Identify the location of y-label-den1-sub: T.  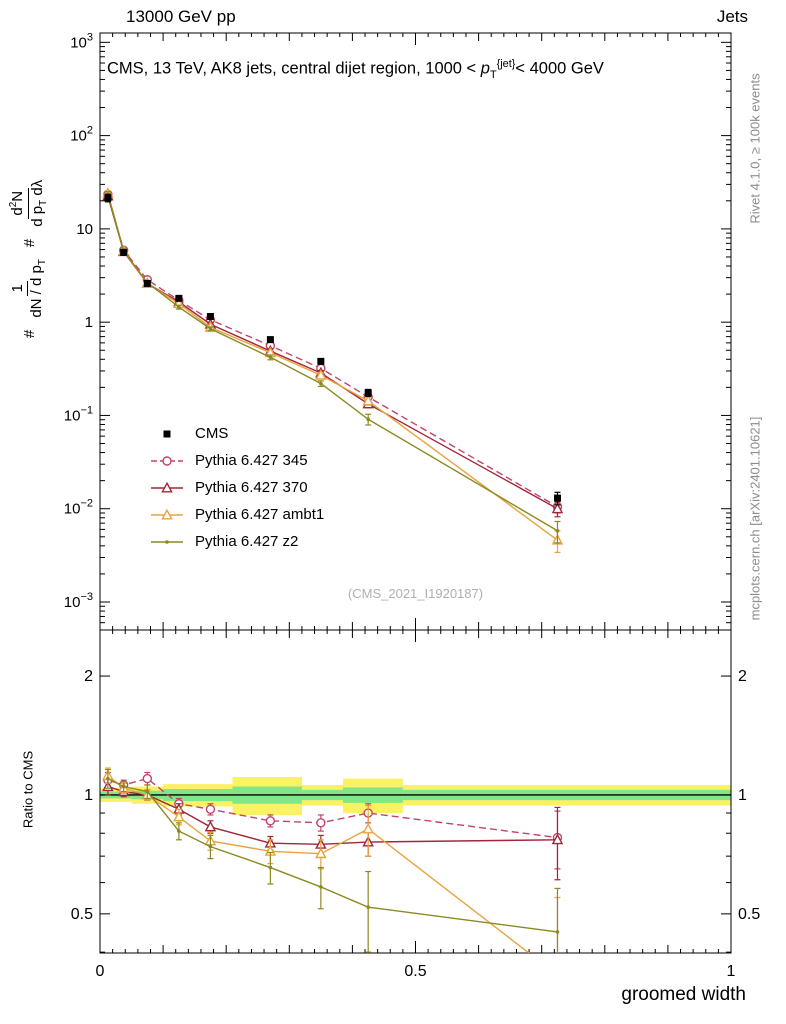
(43, 262).